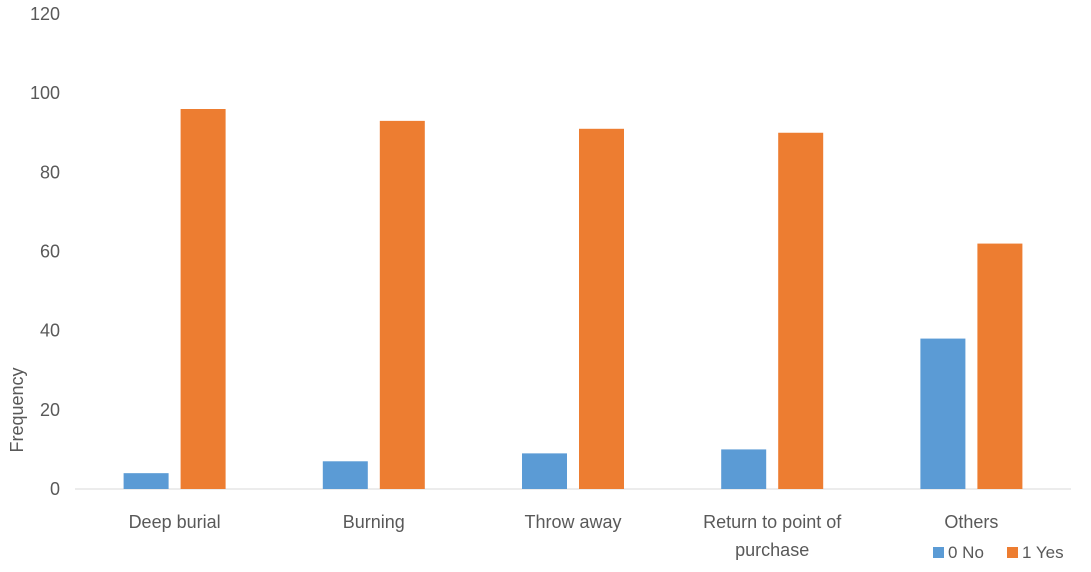  Describe the element at coordinates (374, 522) in the screenshot. I see `x-category-label: Burning` at that location.